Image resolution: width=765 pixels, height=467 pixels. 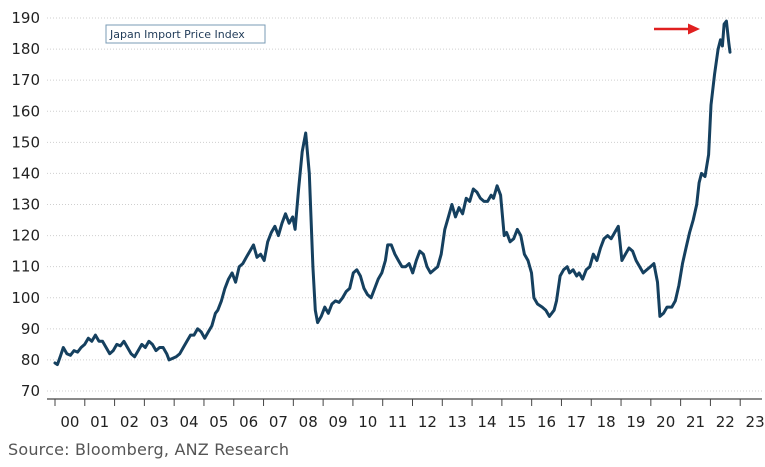 I want to click on x-tick-label: 00, so click(x=69, y=422).